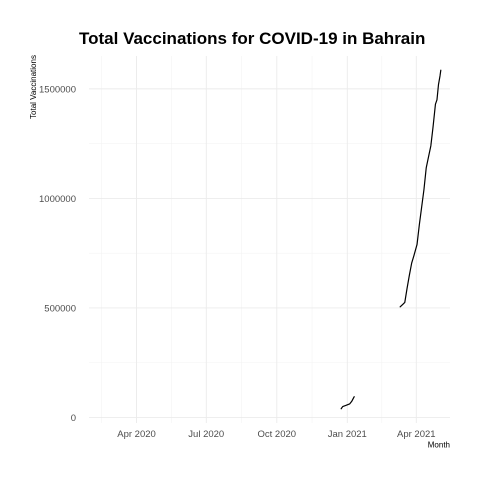 This screenshot has width=480, height=480. Describe the element at coordinates (73, 418) in the screenshot. I see `y-tick-label: 0` at that location.